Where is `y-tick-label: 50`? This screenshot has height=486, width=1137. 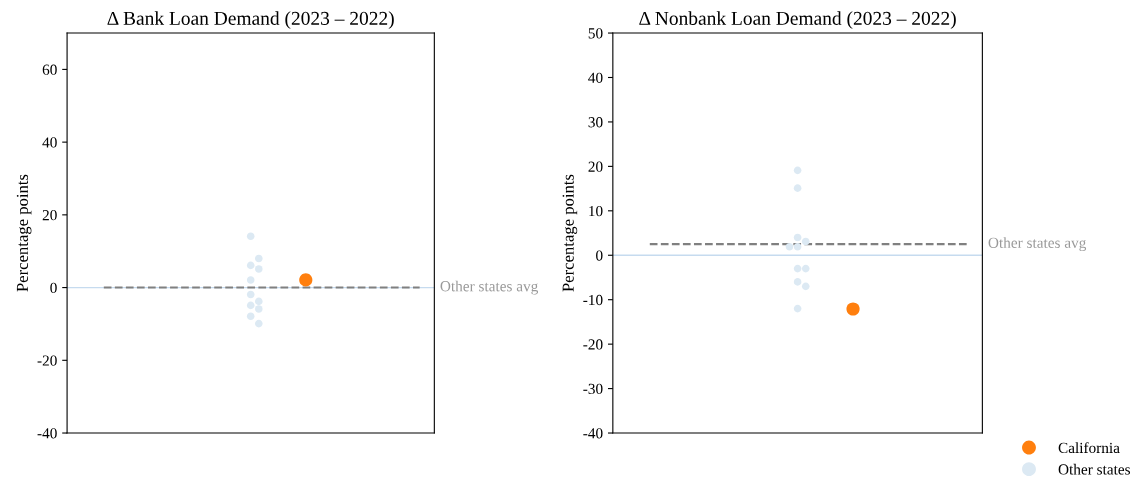
y-tick-label: 50 is located at coordinates (595, 33).